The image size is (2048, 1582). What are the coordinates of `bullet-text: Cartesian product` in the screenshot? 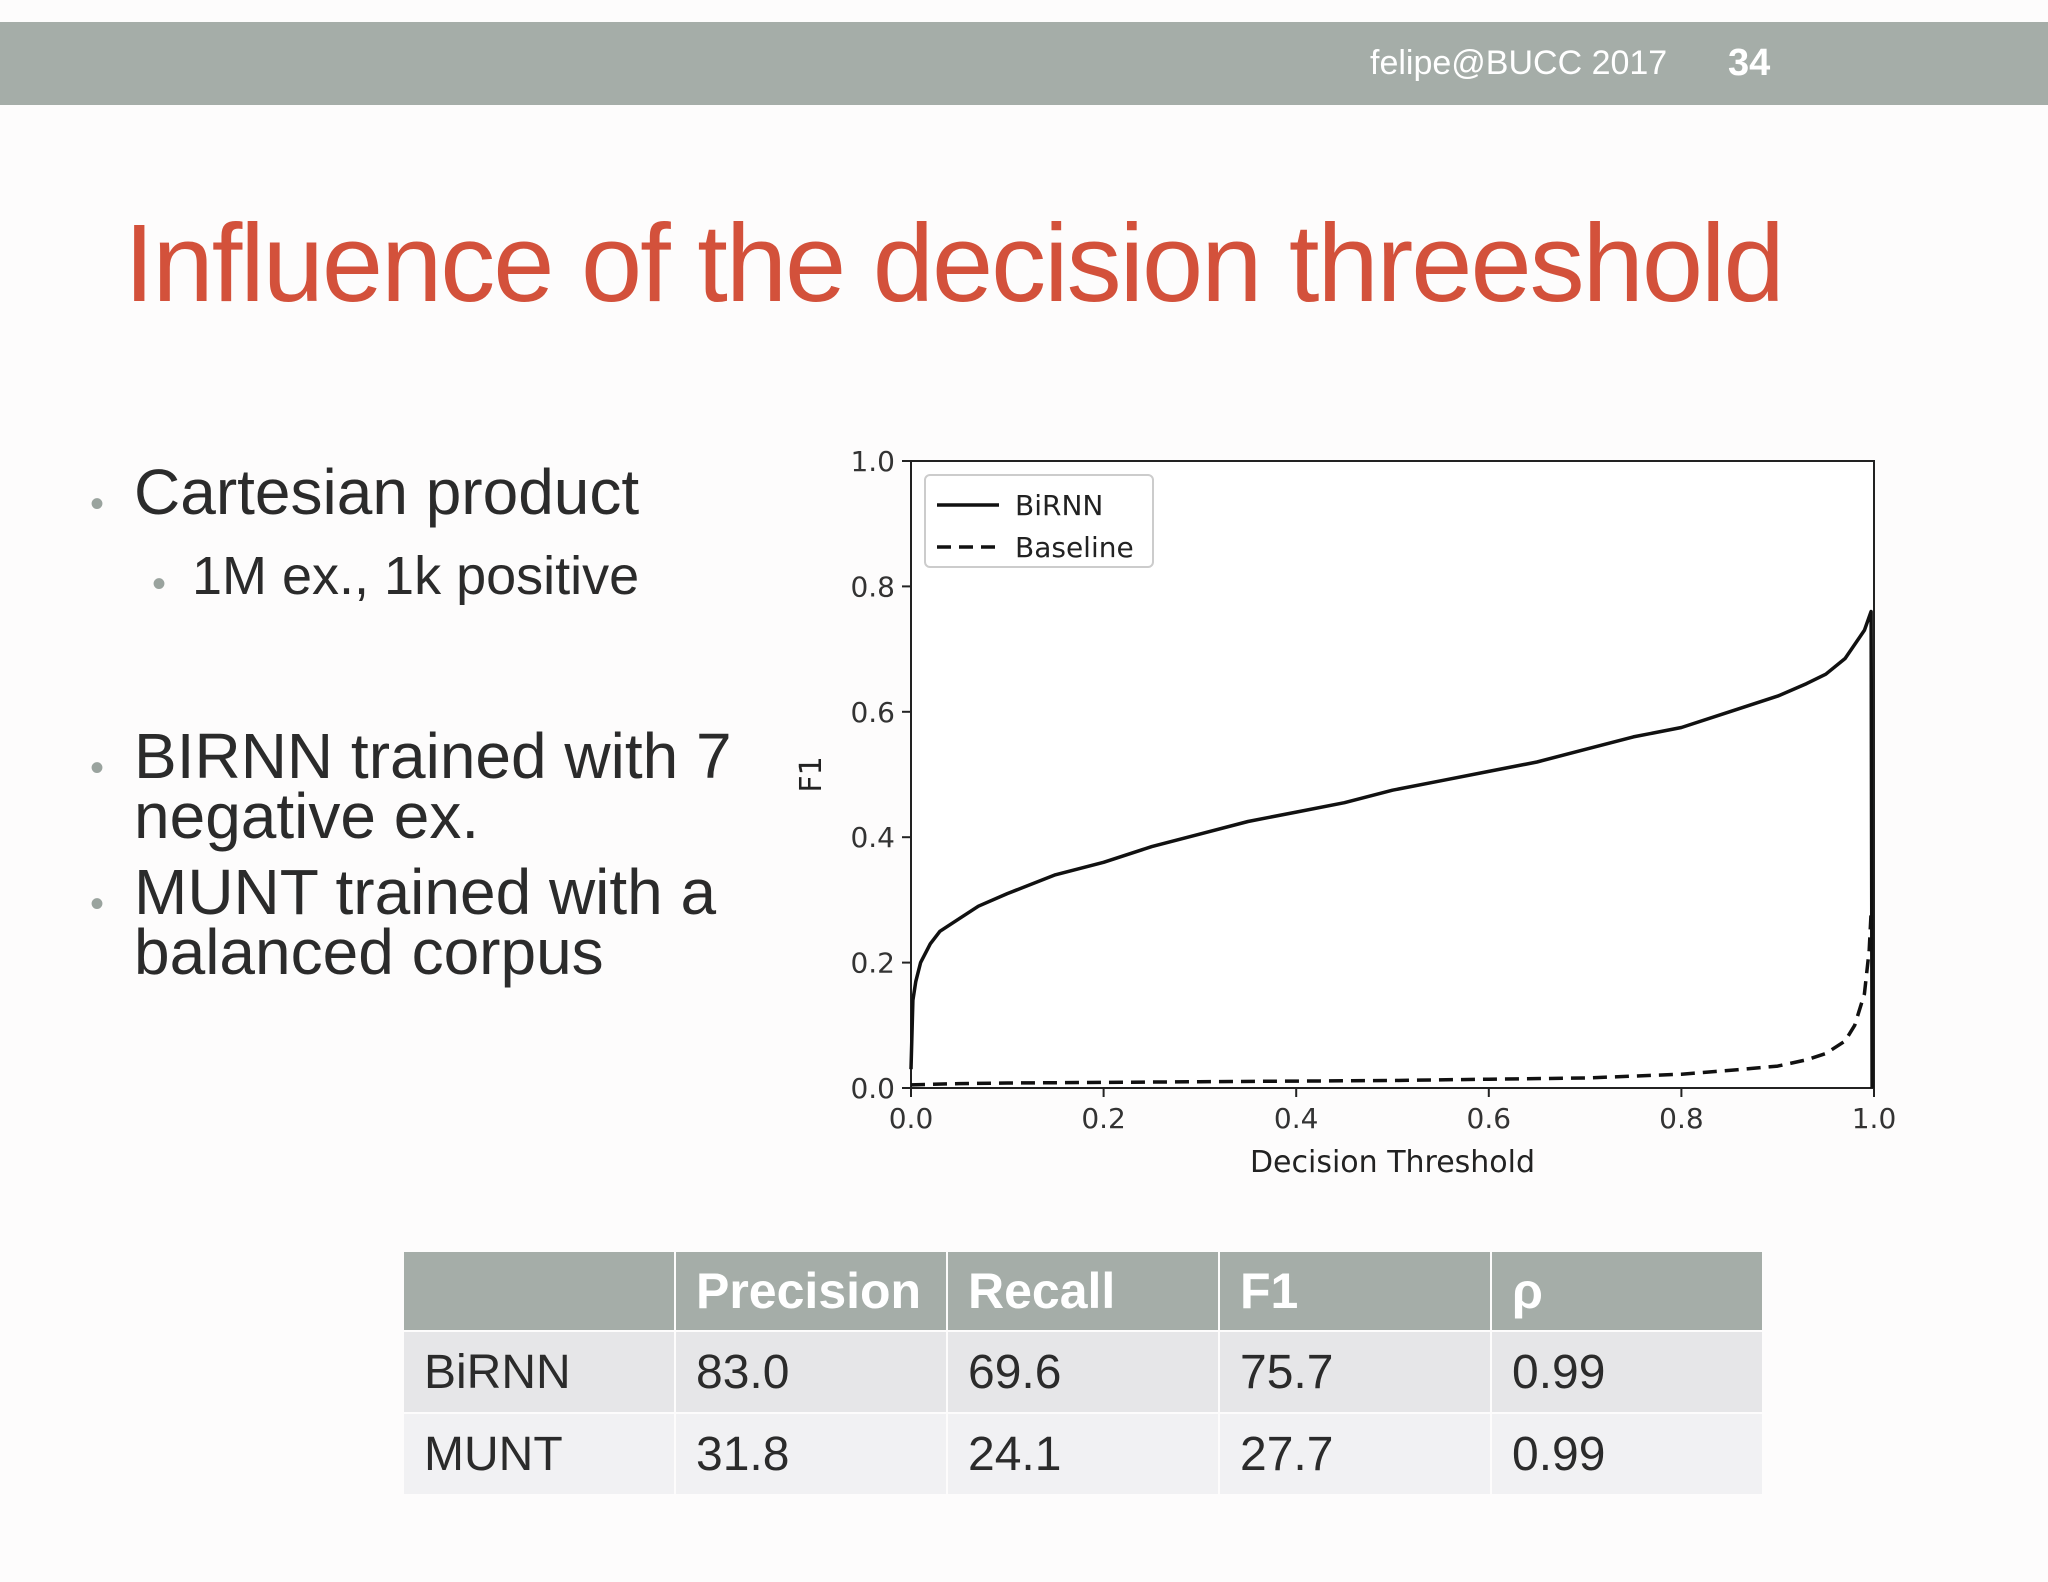 It's located at (387, 492).